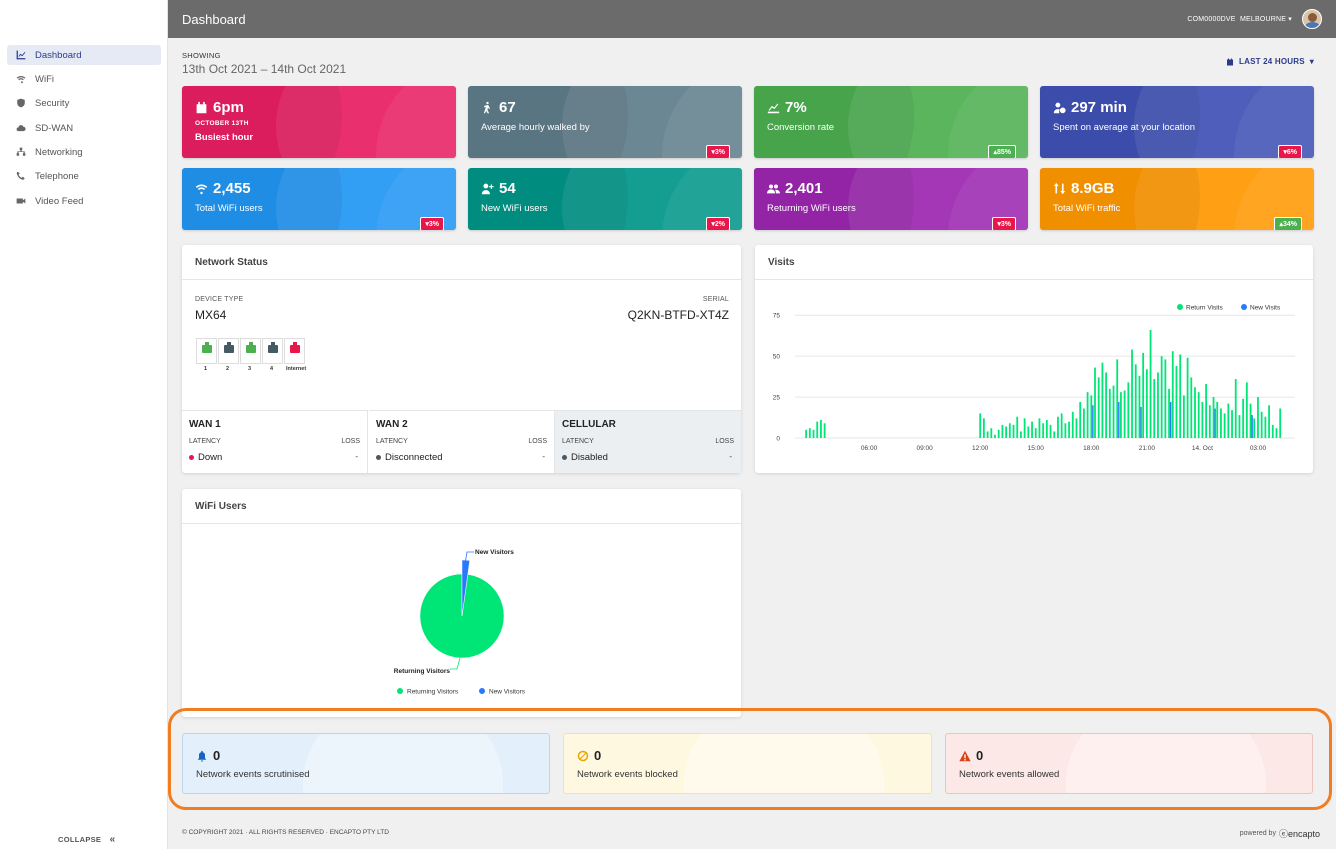  What do you see at coordinates (264, 69) in the screenshot?
I see `date-range: 13th Oct 2021 – 14th Oct 2021` at bounding box center [264, 69].